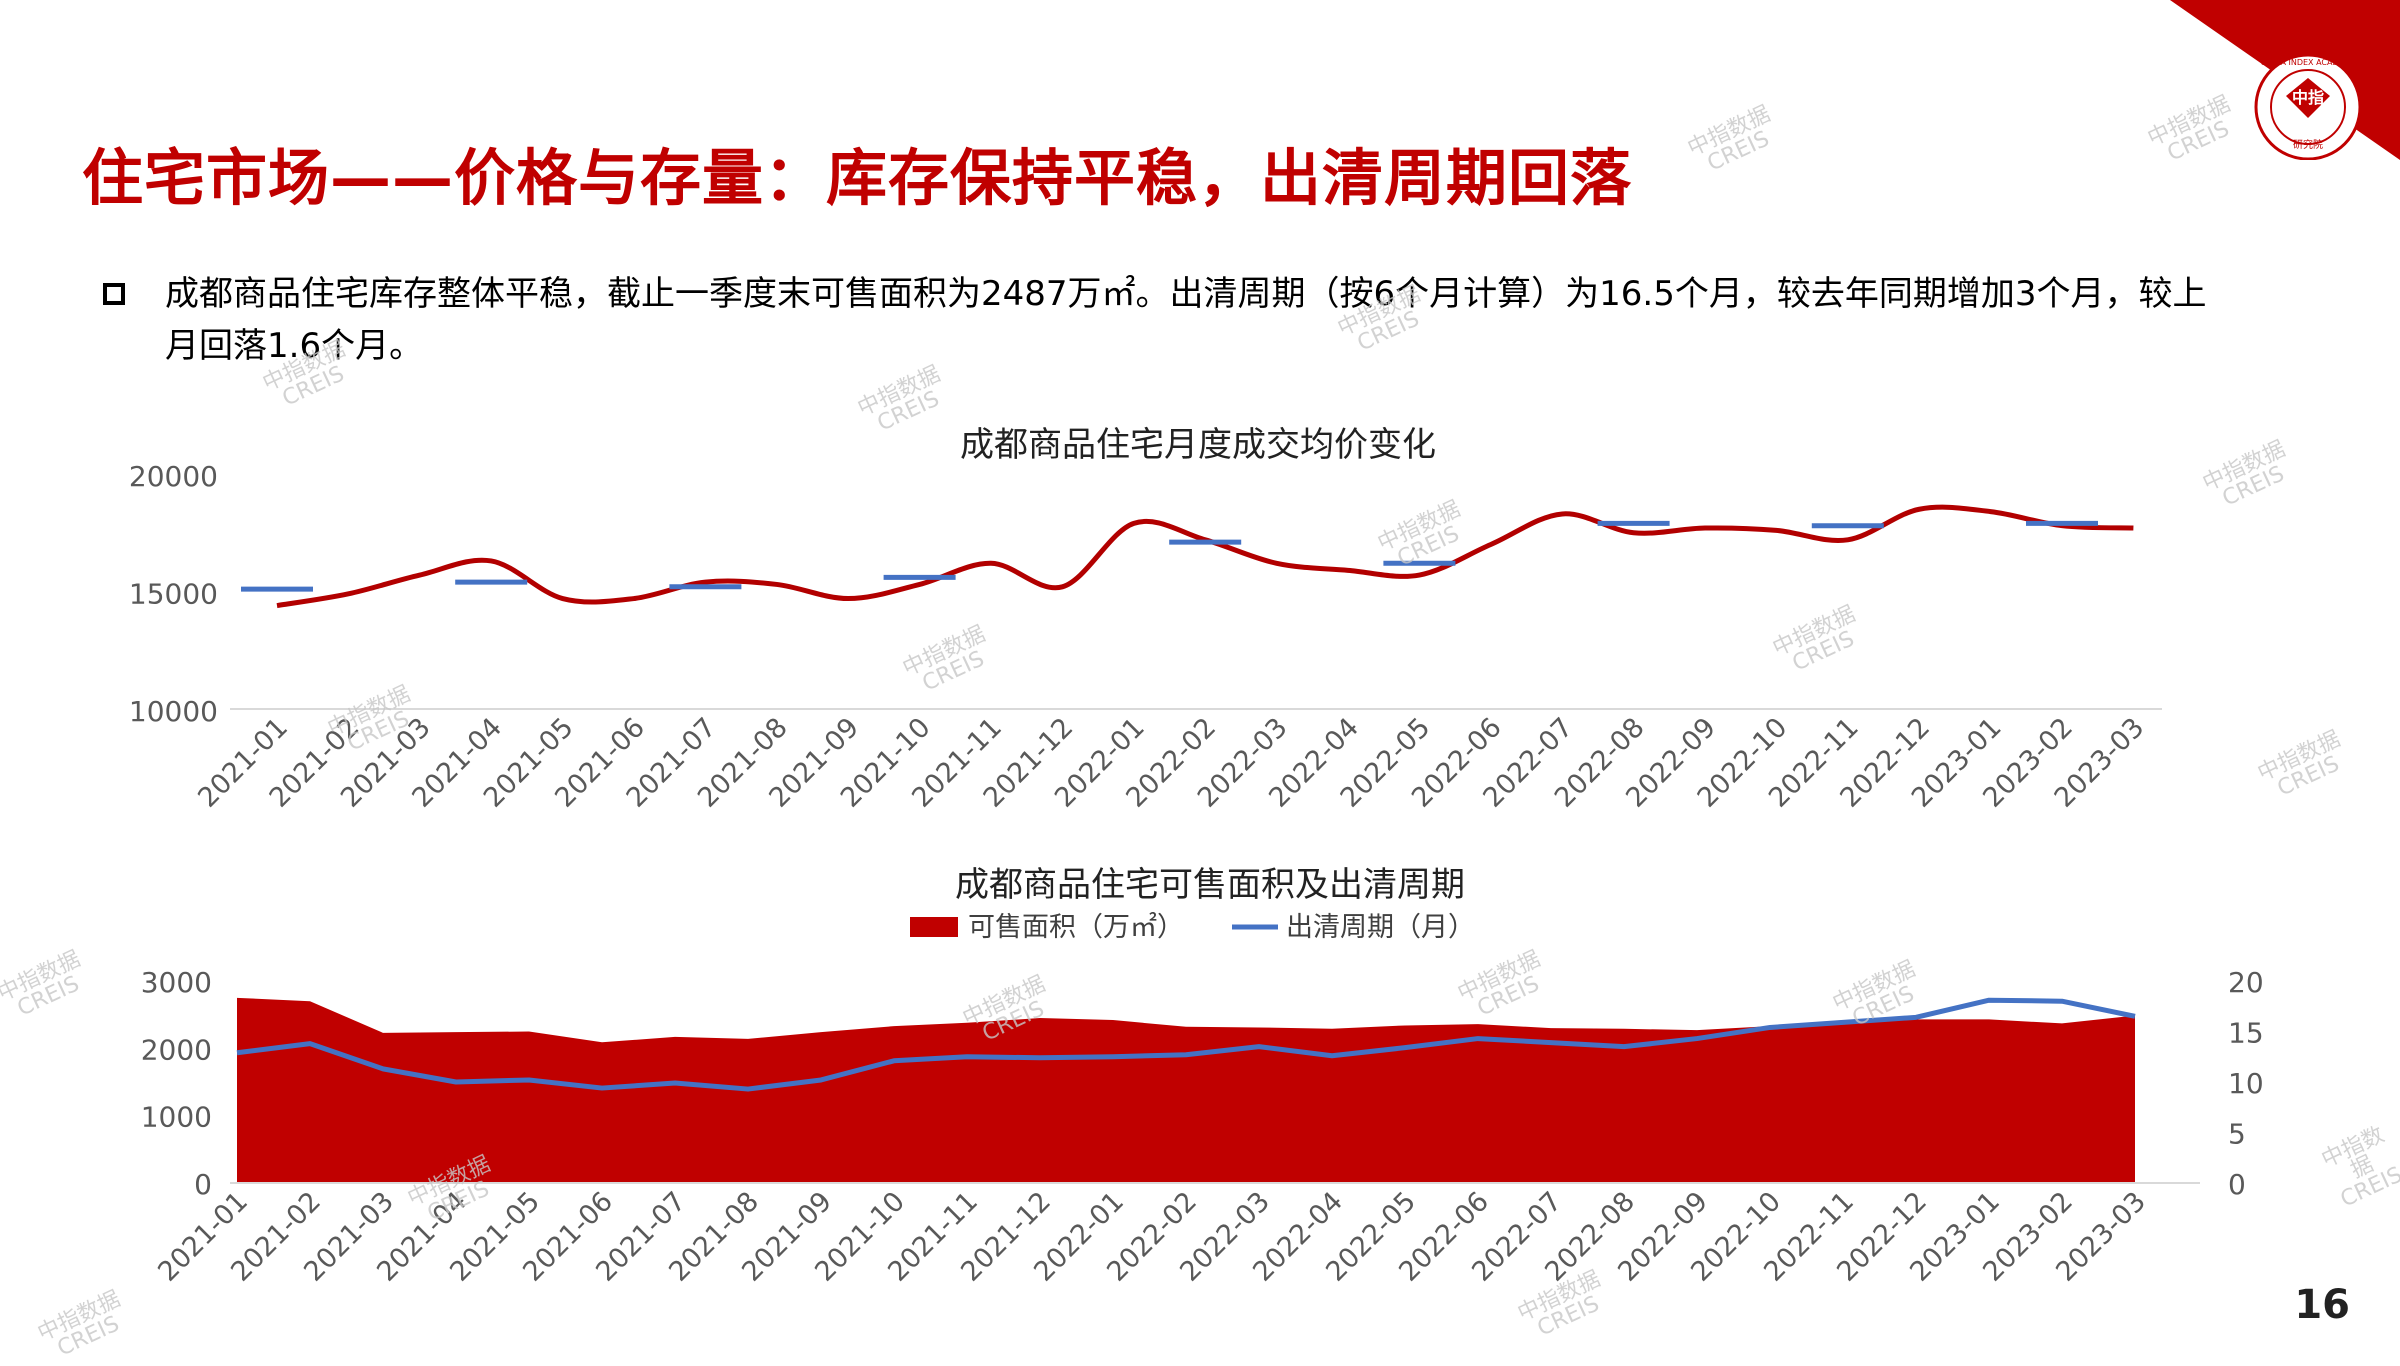 This screenshot has width=2400, height=1366. I want to click on bullet-square-icon, so click(114, 294).